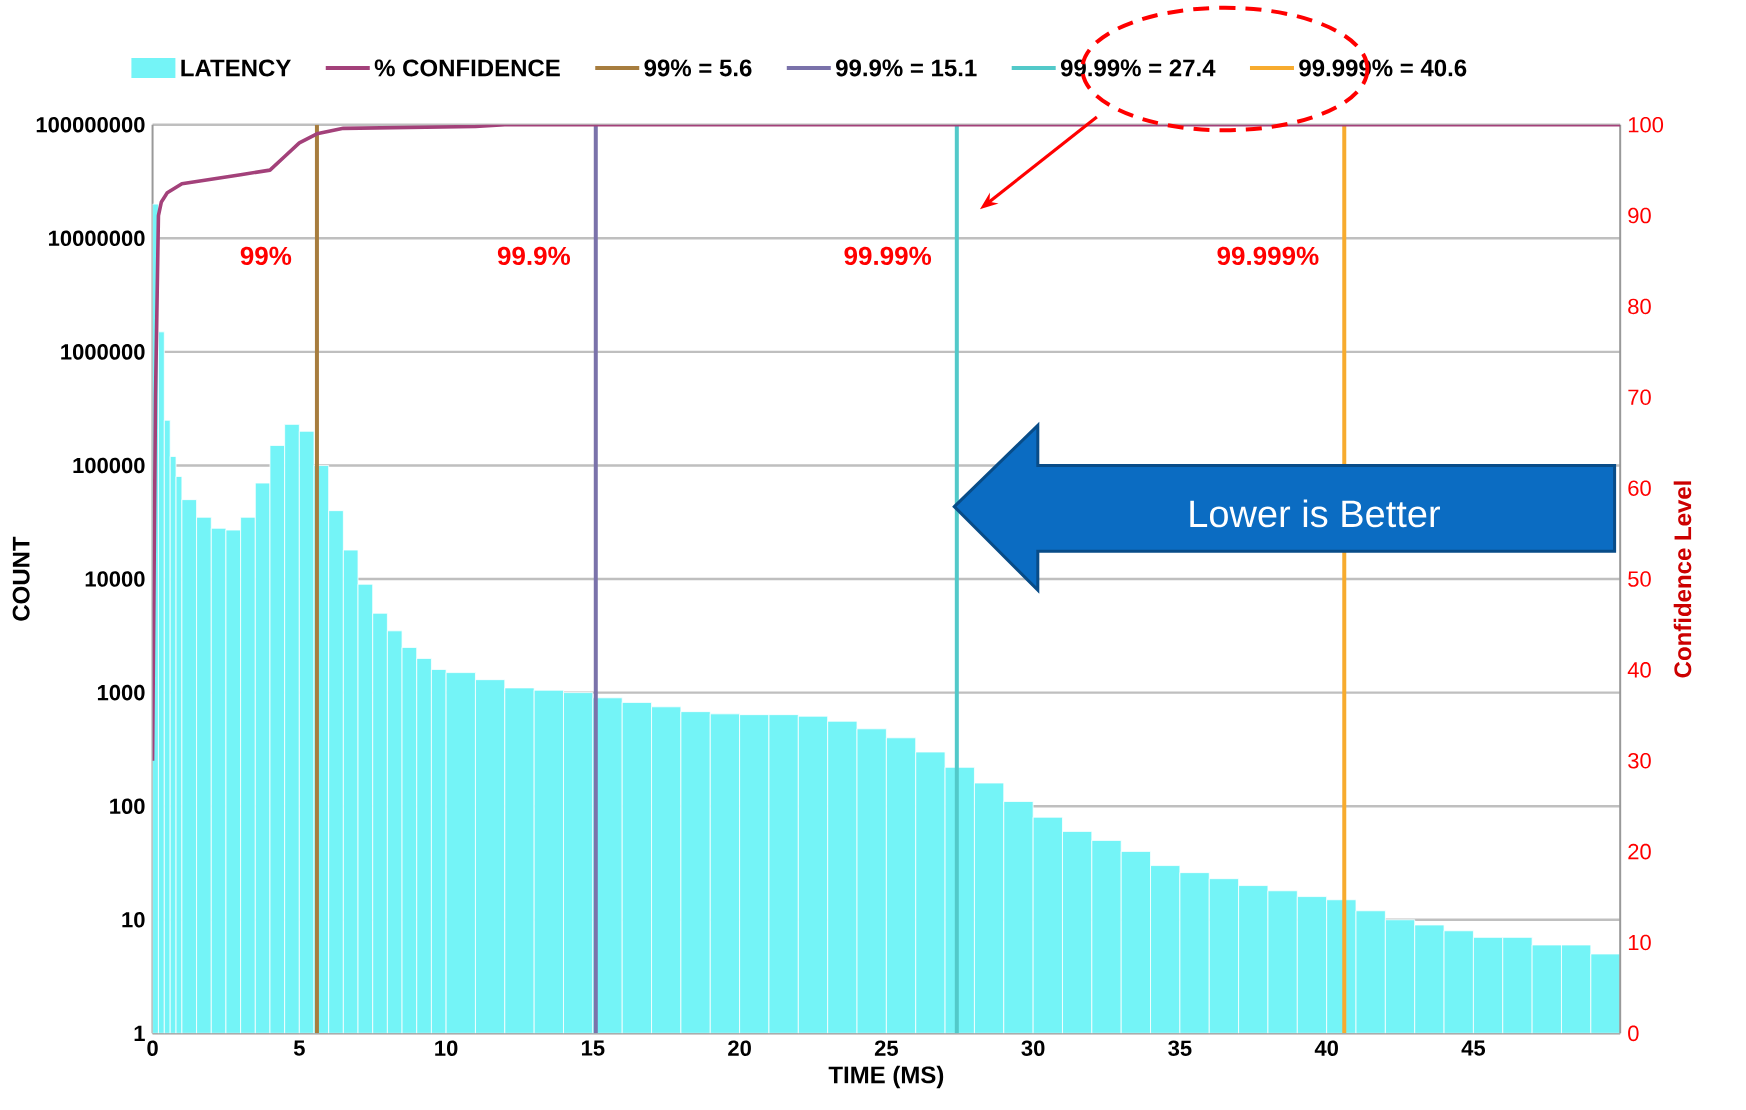 The height and width of the screenshot is (1110, 1746). What do you see at coordinates (1268, 256) in the screenshot?
I see `annotation: 99.999%` at bounding box center [1268, 256].